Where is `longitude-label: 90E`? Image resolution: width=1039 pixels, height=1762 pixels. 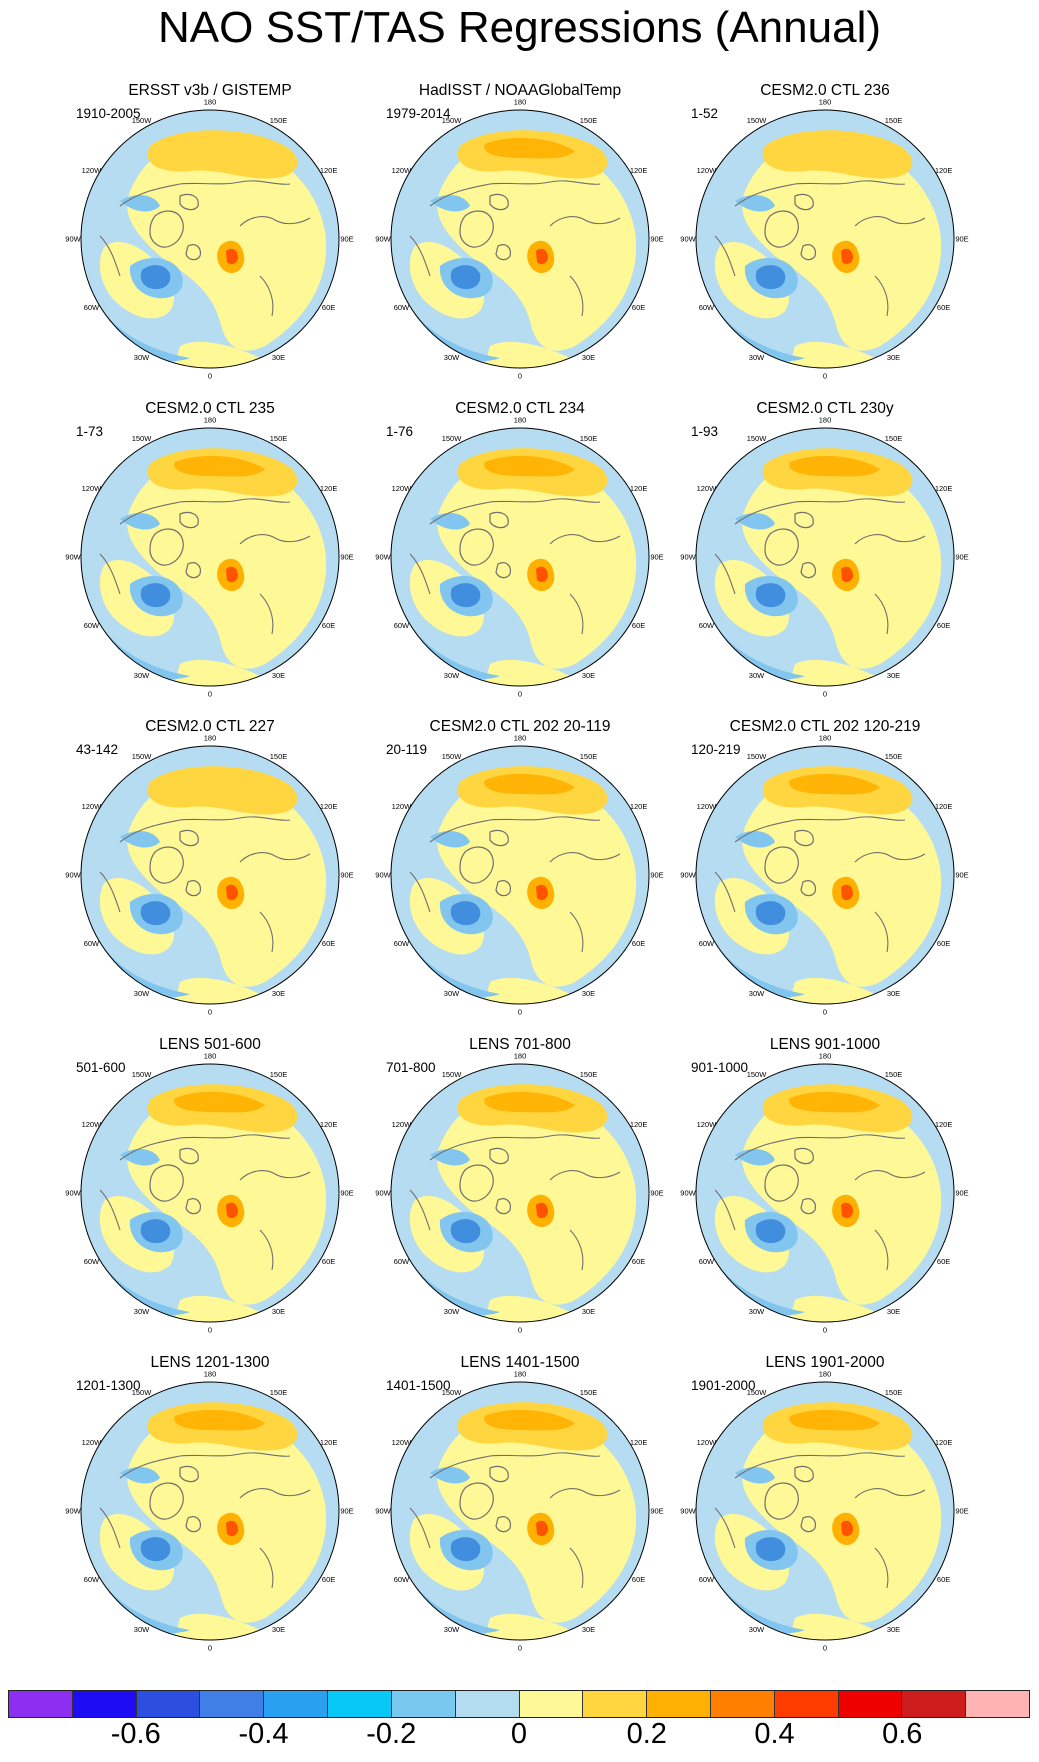
longitude-label: 90E is located at coordinates (656, 875).